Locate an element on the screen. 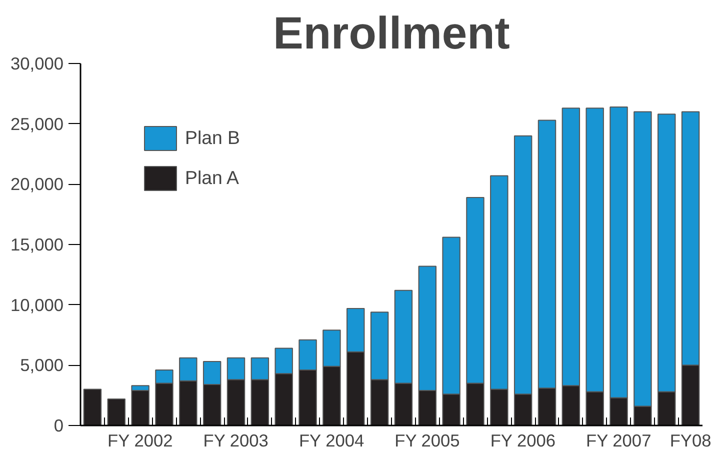  legend-label: Plan B is located at coordinates (212, 138).